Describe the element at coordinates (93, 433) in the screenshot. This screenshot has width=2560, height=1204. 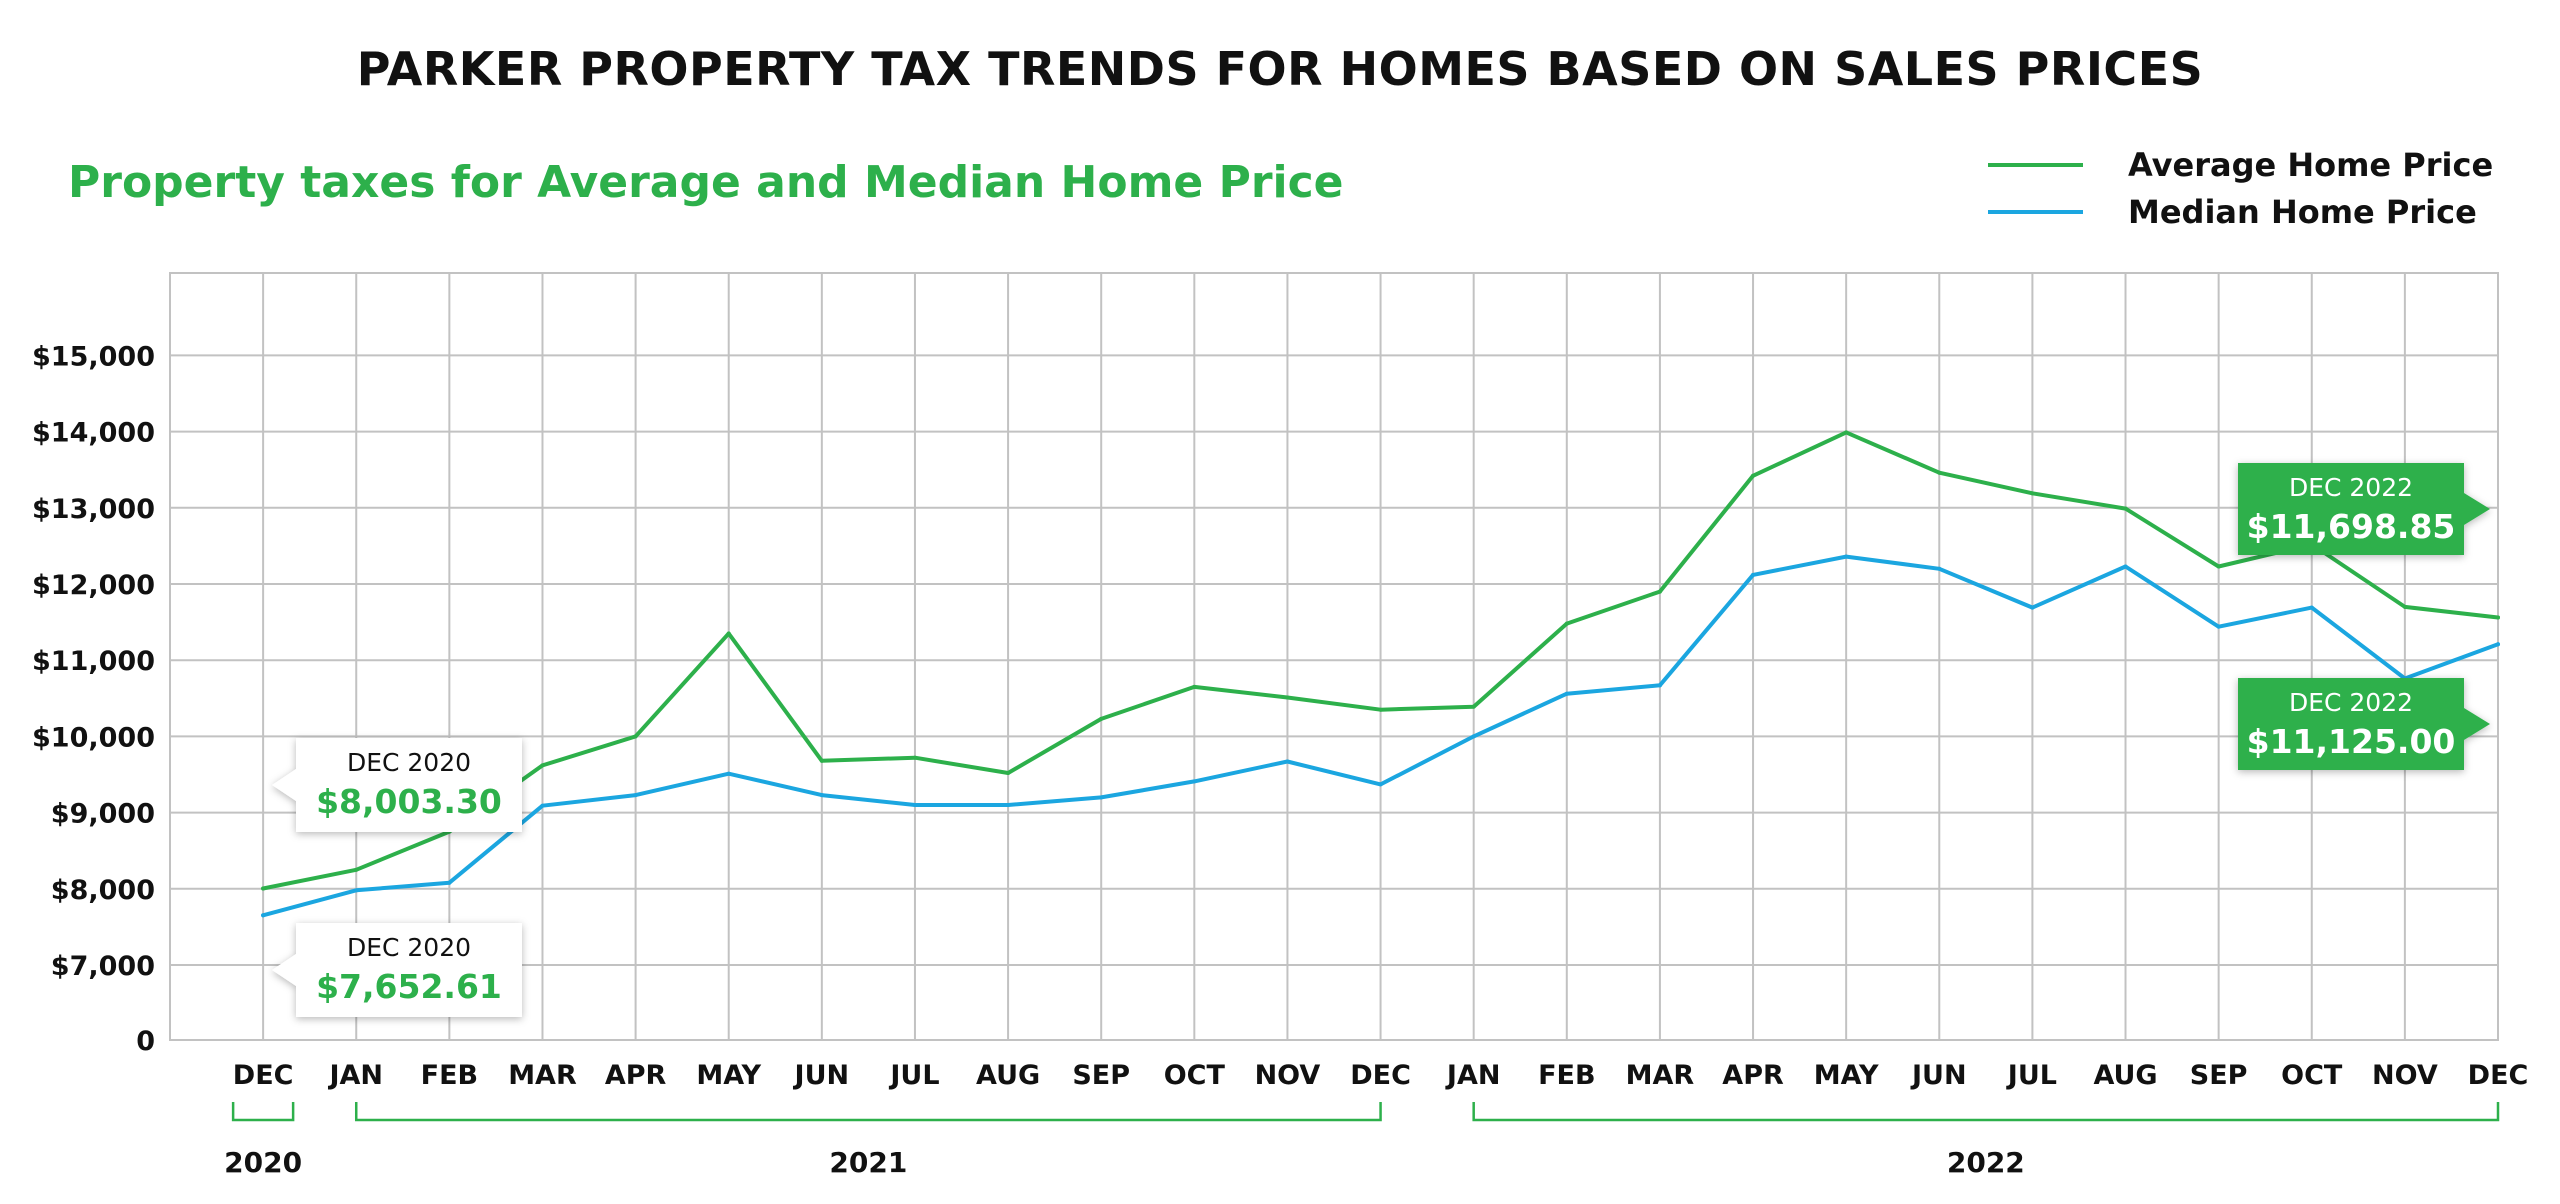
I see `y-tick-label: $14,000` at that location.